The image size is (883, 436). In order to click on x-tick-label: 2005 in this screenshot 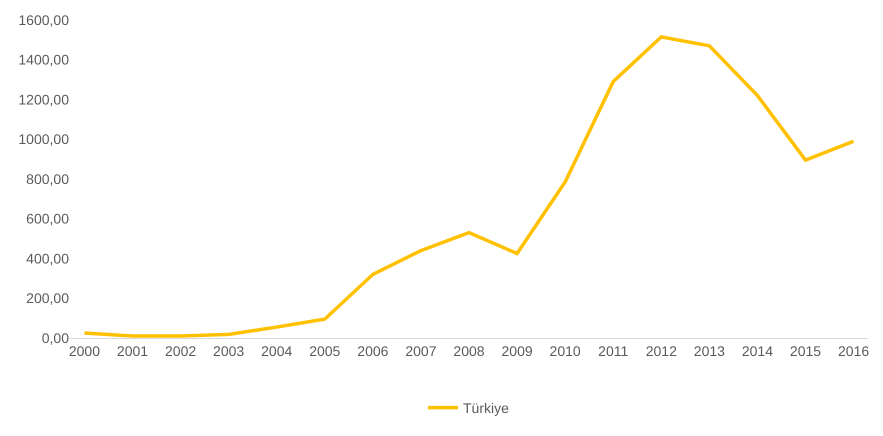, I will do `click(325, 350)`.